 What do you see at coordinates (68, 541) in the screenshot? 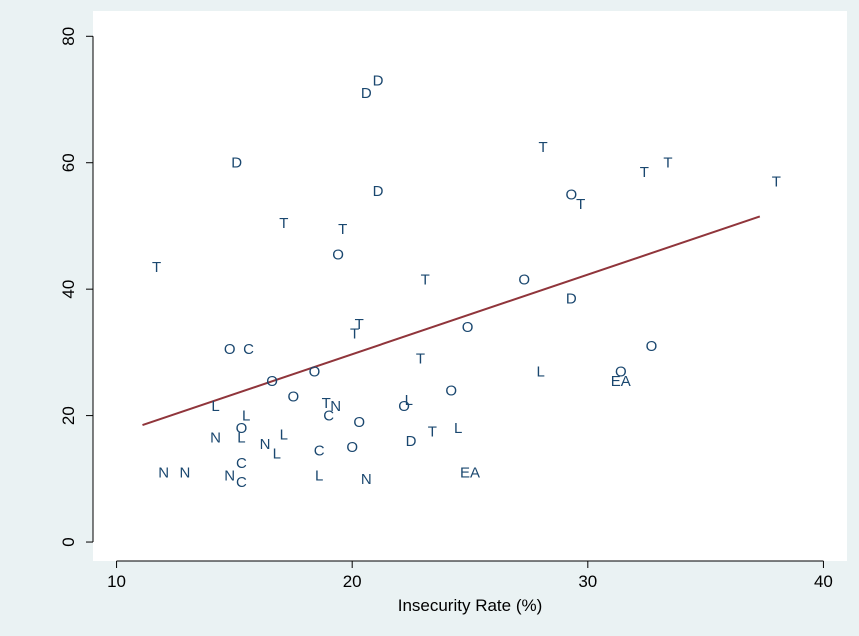
I see `y-tick-label: 0` at bounding box center [68, 541].